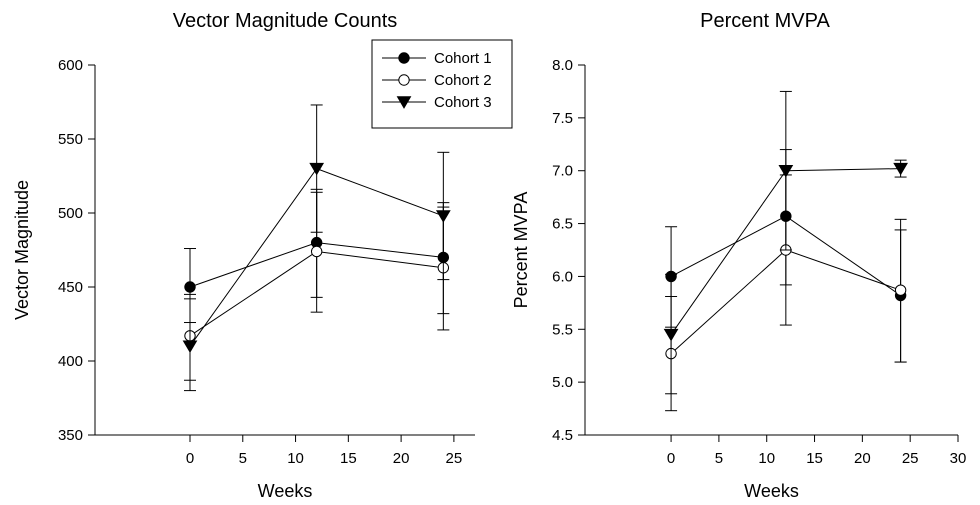 The image size is (980, 505). What do you see at coordinates (70, 361) in the screenshot?
I see `y-tick-label: 400` at bounding box center [70, 361].